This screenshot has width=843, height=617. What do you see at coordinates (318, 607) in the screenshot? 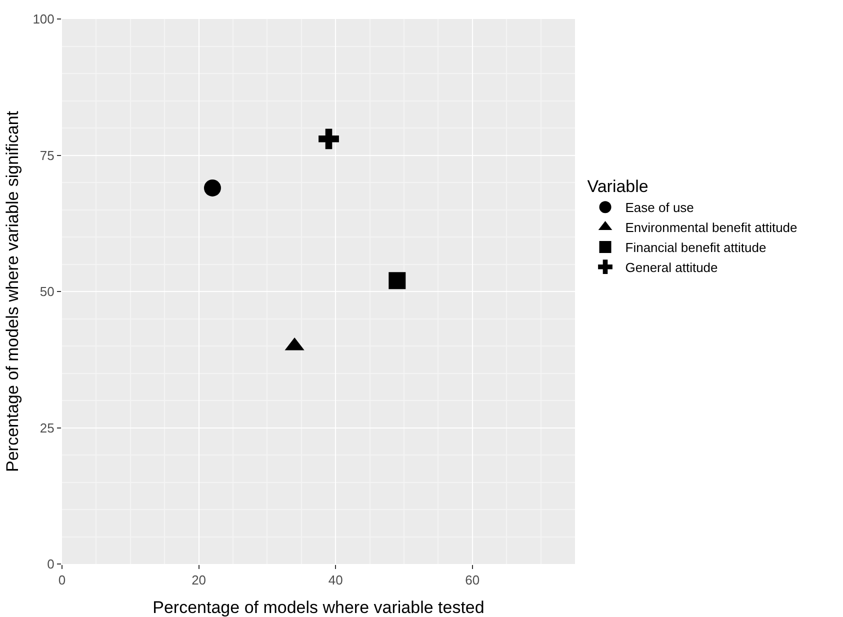
I see `x-axis-title: Percentage of models where variable tested` at bounding box center [318, 607].